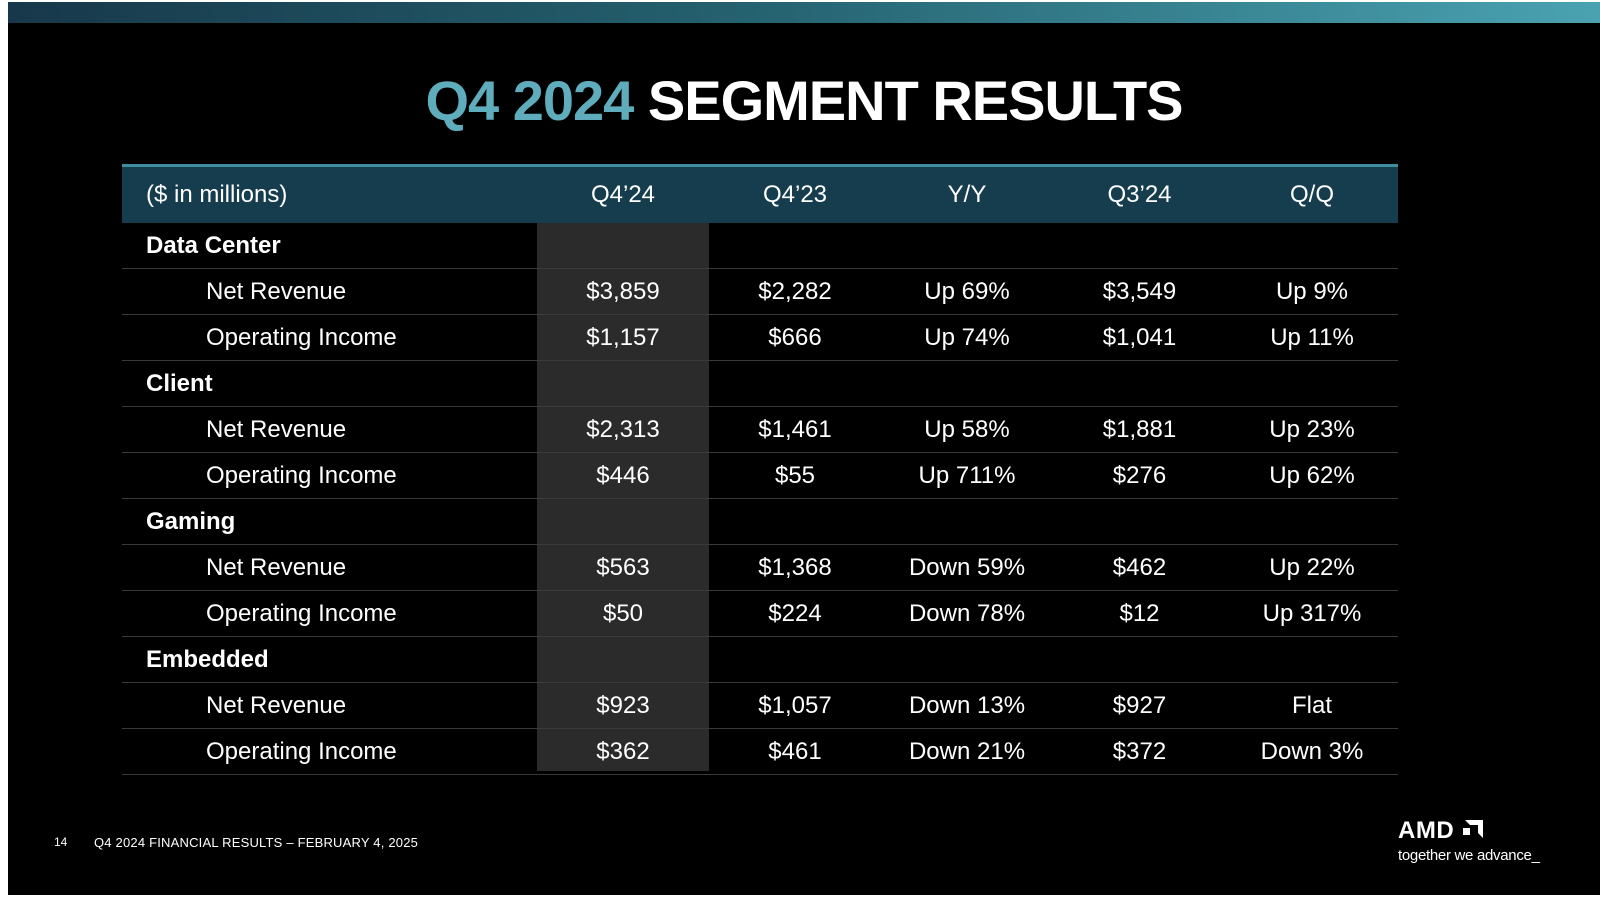  I want to click on header-q4-23: Q4’23, so click(795, 193).